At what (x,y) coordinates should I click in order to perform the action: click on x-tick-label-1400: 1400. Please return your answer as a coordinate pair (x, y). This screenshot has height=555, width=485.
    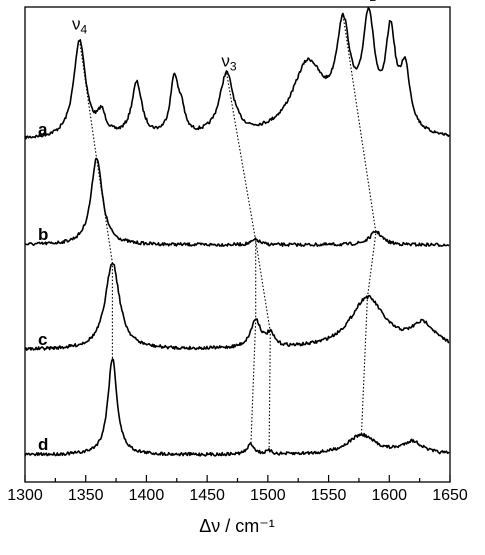
    Looking at the image, I should click on (147, 495).